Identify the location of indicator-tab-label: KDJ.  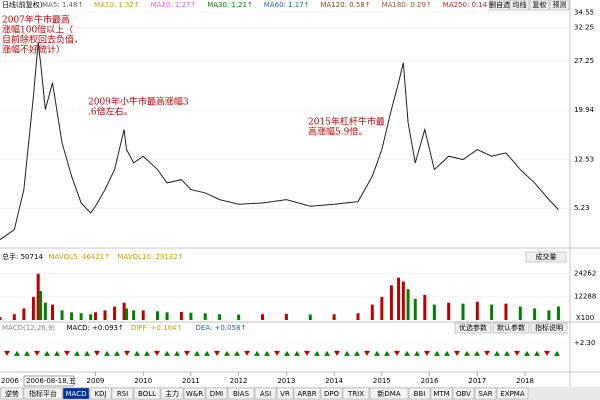
(100, 394).